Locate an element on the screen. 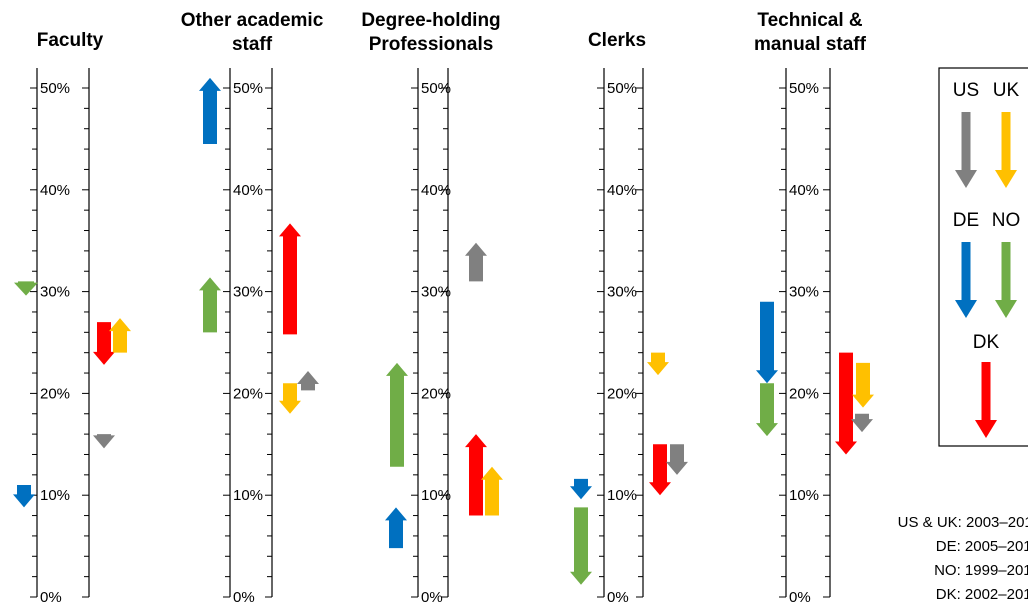  panel-4-arrow-us is located at coordinates (677, 459).